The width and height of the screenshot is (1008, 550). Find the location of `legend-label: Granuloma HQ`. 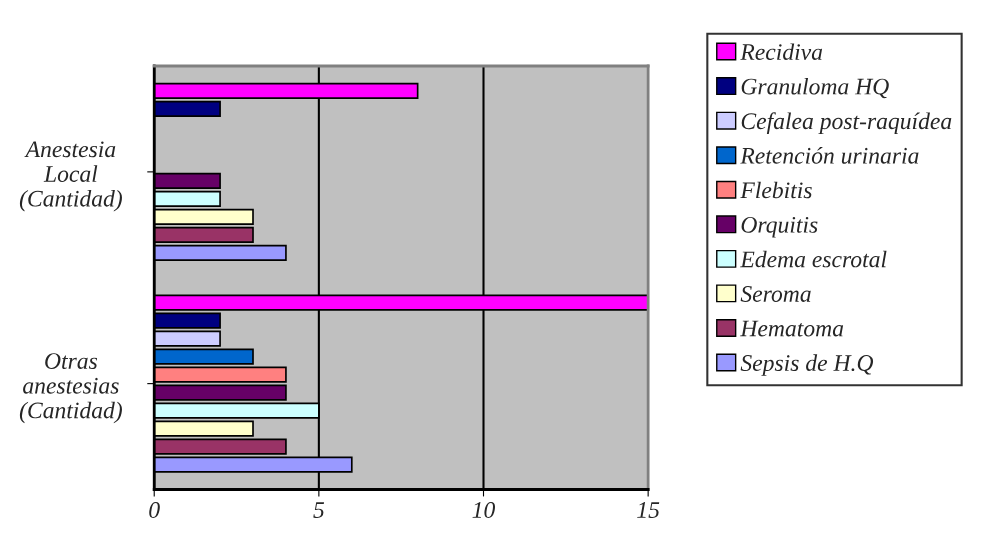

legend-label: Granuloma HQ is located at coordinates (815, 88).